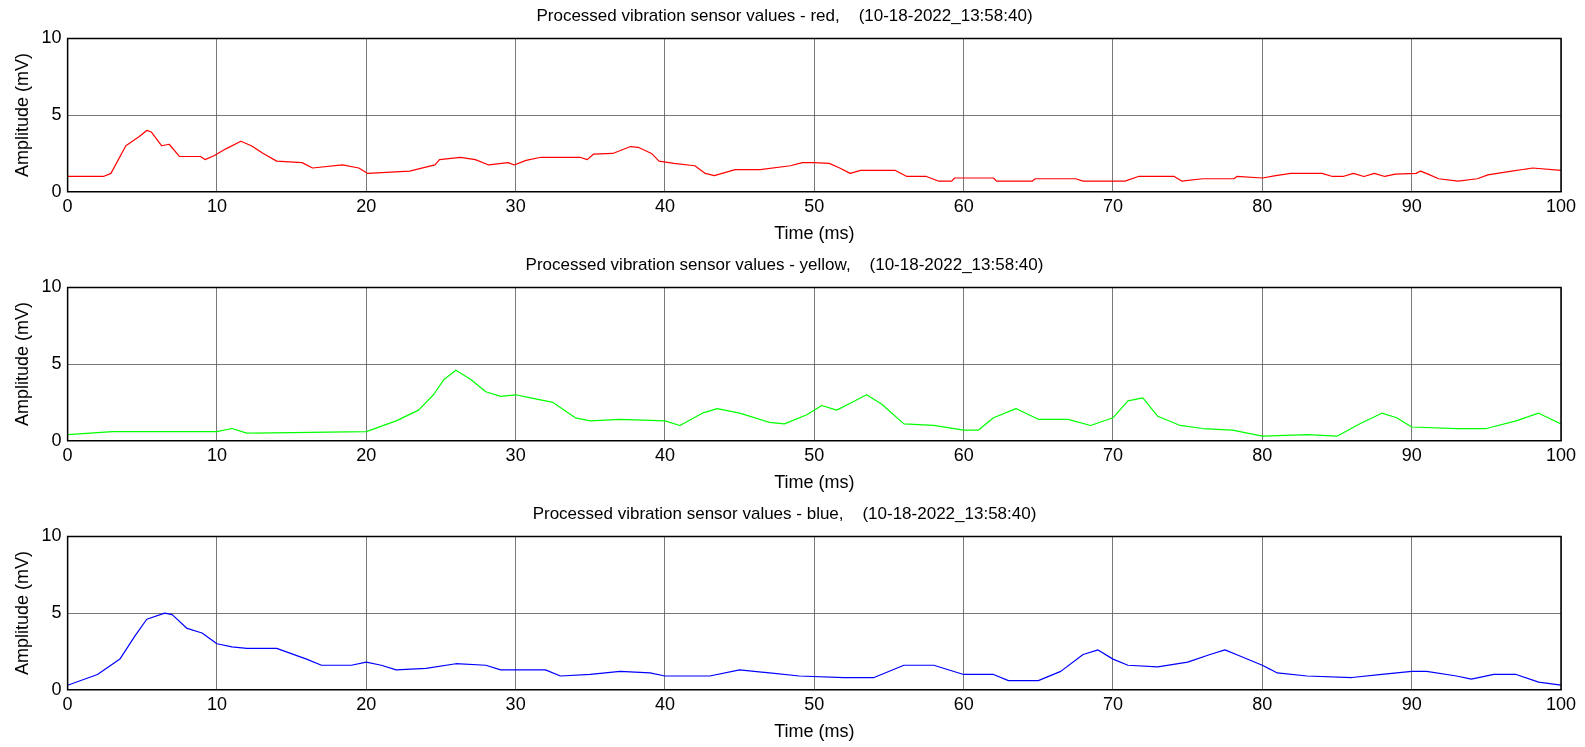 This screenshot has height=747, width=1585. What do you see at coordinates (784, 15) in the screenshot?
I see `chart-title: Processed vibration sensor values - red, (10-18-2022_13:58:40)` at bounding box center [784, 15].